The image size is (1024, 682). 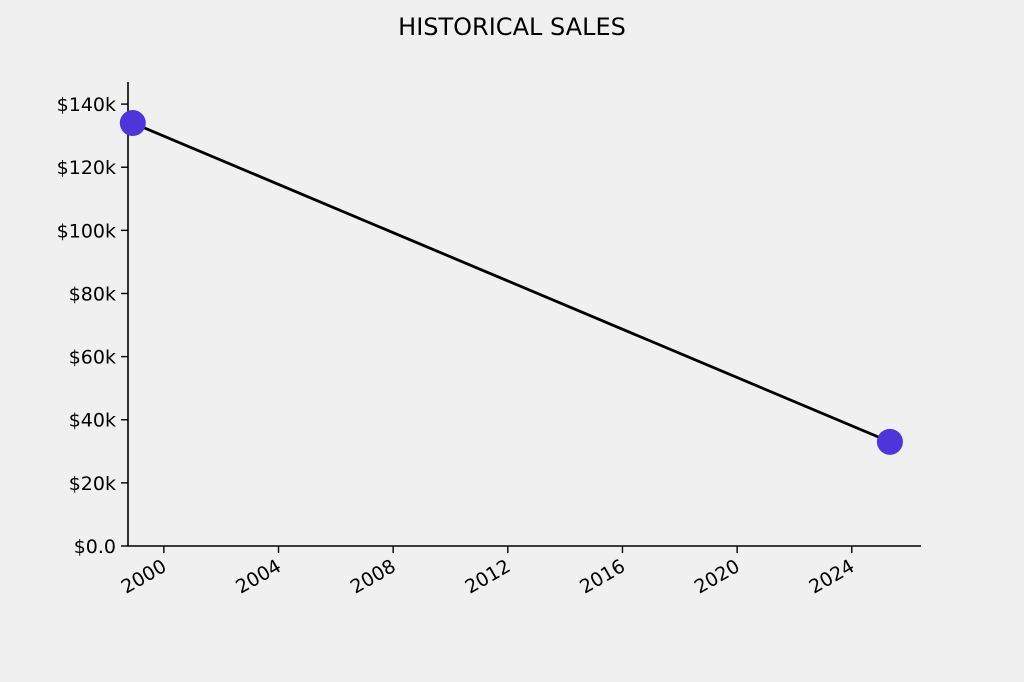 I want to click on y-axis-ticks: $0.0 $20k $40k $60k $80k $100k $120k $140k, so click(x=92, y=326).